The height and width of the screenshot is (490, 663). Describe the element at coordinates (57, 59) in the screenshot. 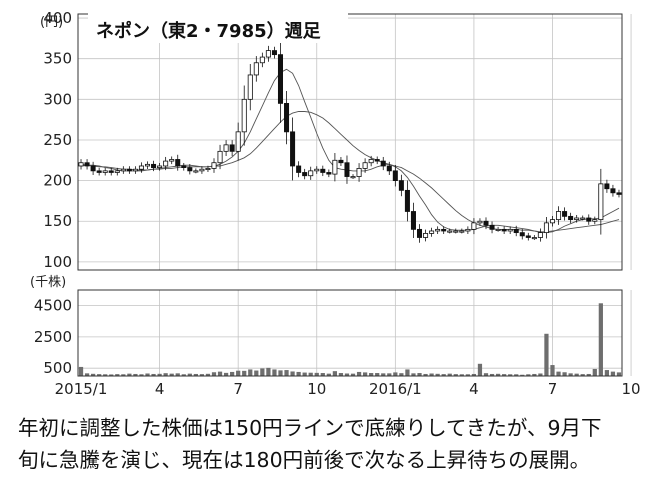

I see `price-tick-label: 350` at that location.